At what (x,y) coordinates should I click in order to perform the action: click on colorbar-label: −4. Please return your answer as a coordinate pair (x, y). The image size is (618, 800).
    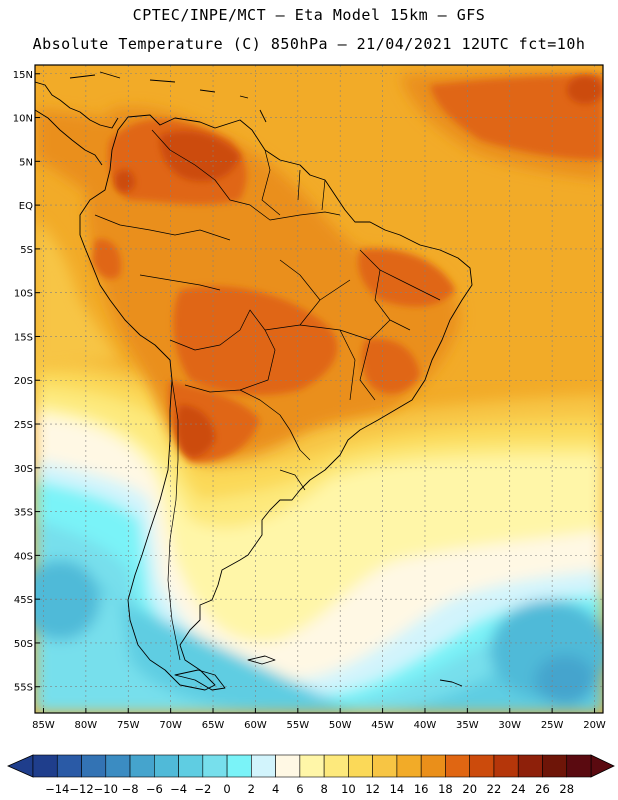
    Looking at the image, I should click on (178, 789).